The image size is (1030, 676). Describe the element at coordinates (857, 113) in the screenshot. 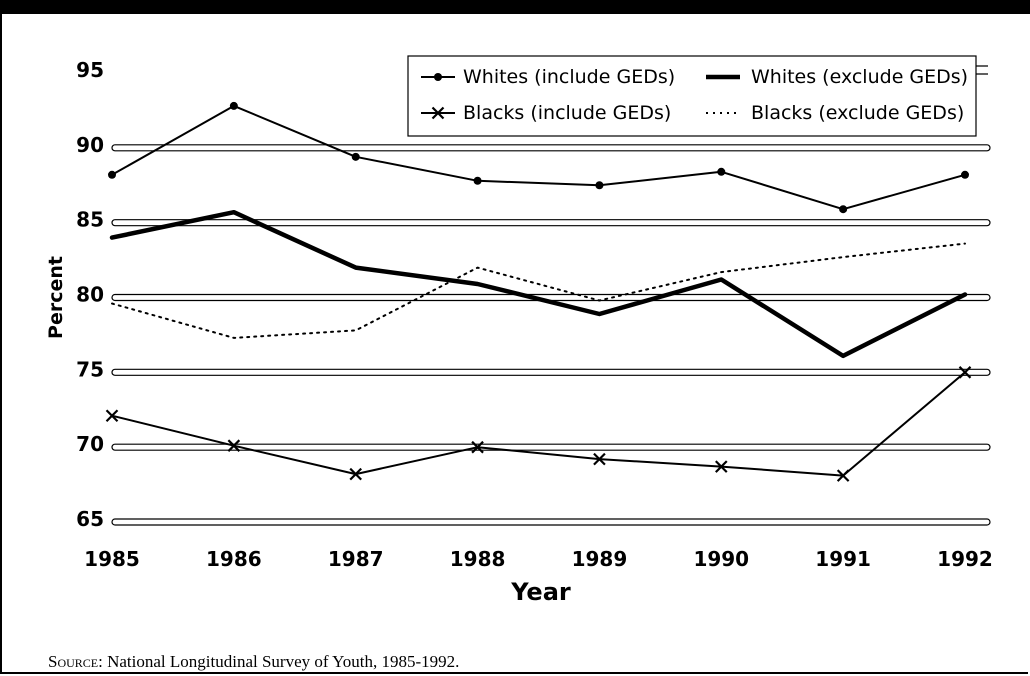

I see `legend-label-4: Blacks (exclude GEDs)` at that location.